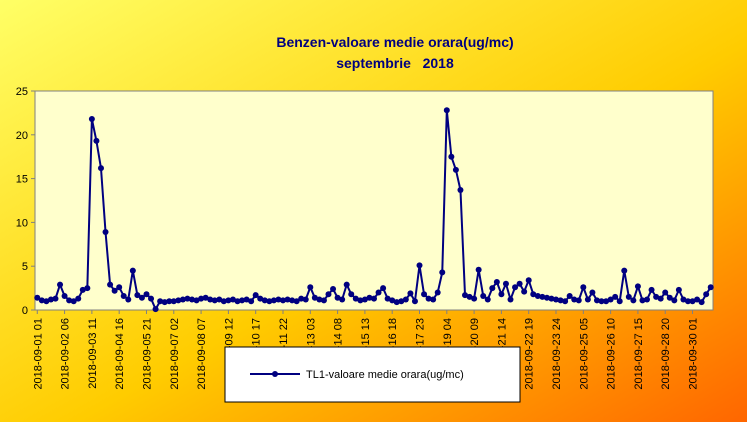  Describe the element at coordinates (22, 92) in the screenshot. I see `y-tick-label: 25` at that location.